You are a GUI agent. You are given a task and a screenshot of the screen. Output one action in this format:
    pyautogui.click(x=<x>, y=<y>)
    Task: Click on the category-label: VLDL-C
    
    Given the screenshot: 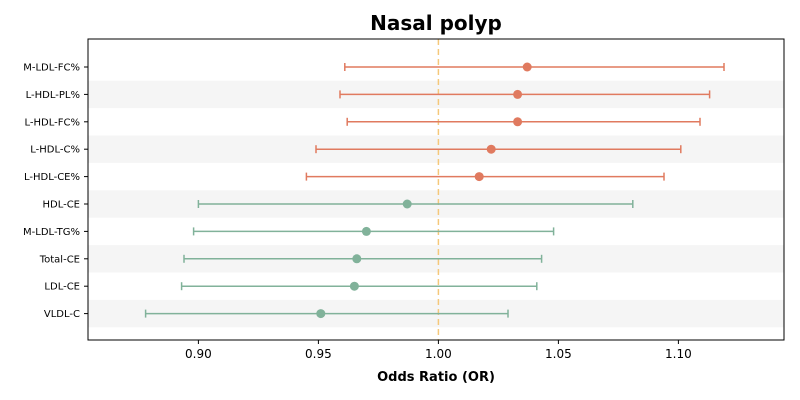 What is the action you would take?
    pyautogui.click(x=62, y=314)
    